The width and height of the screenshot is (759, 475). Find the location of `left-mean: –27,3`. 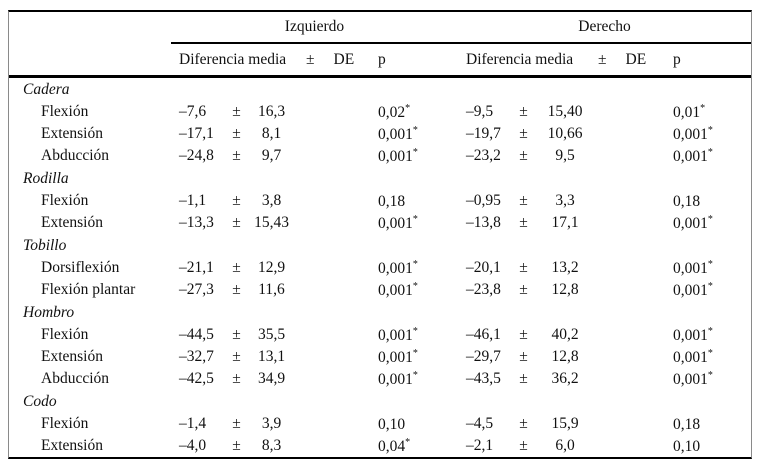

left-mean: –27,3 is located at coordinates (196, 289).